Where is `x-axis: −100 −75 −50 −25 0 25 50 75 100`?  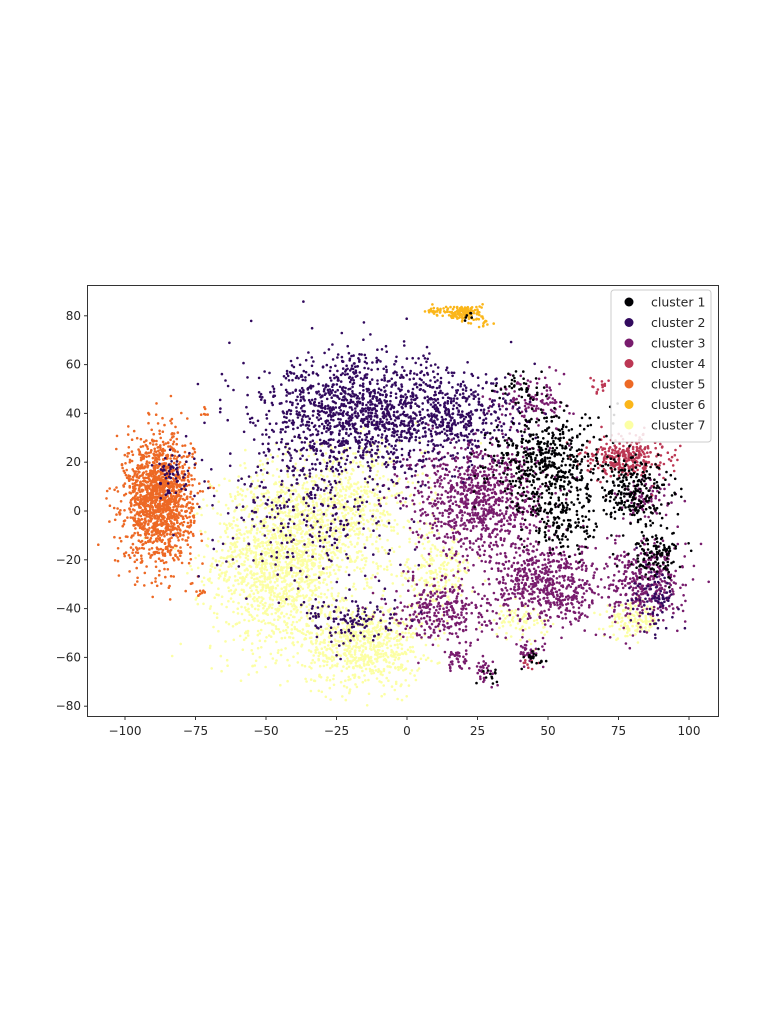
x-axis: −100 −75 −50 −25 0 25 50 75 100 is located at coordinates (405, 727).